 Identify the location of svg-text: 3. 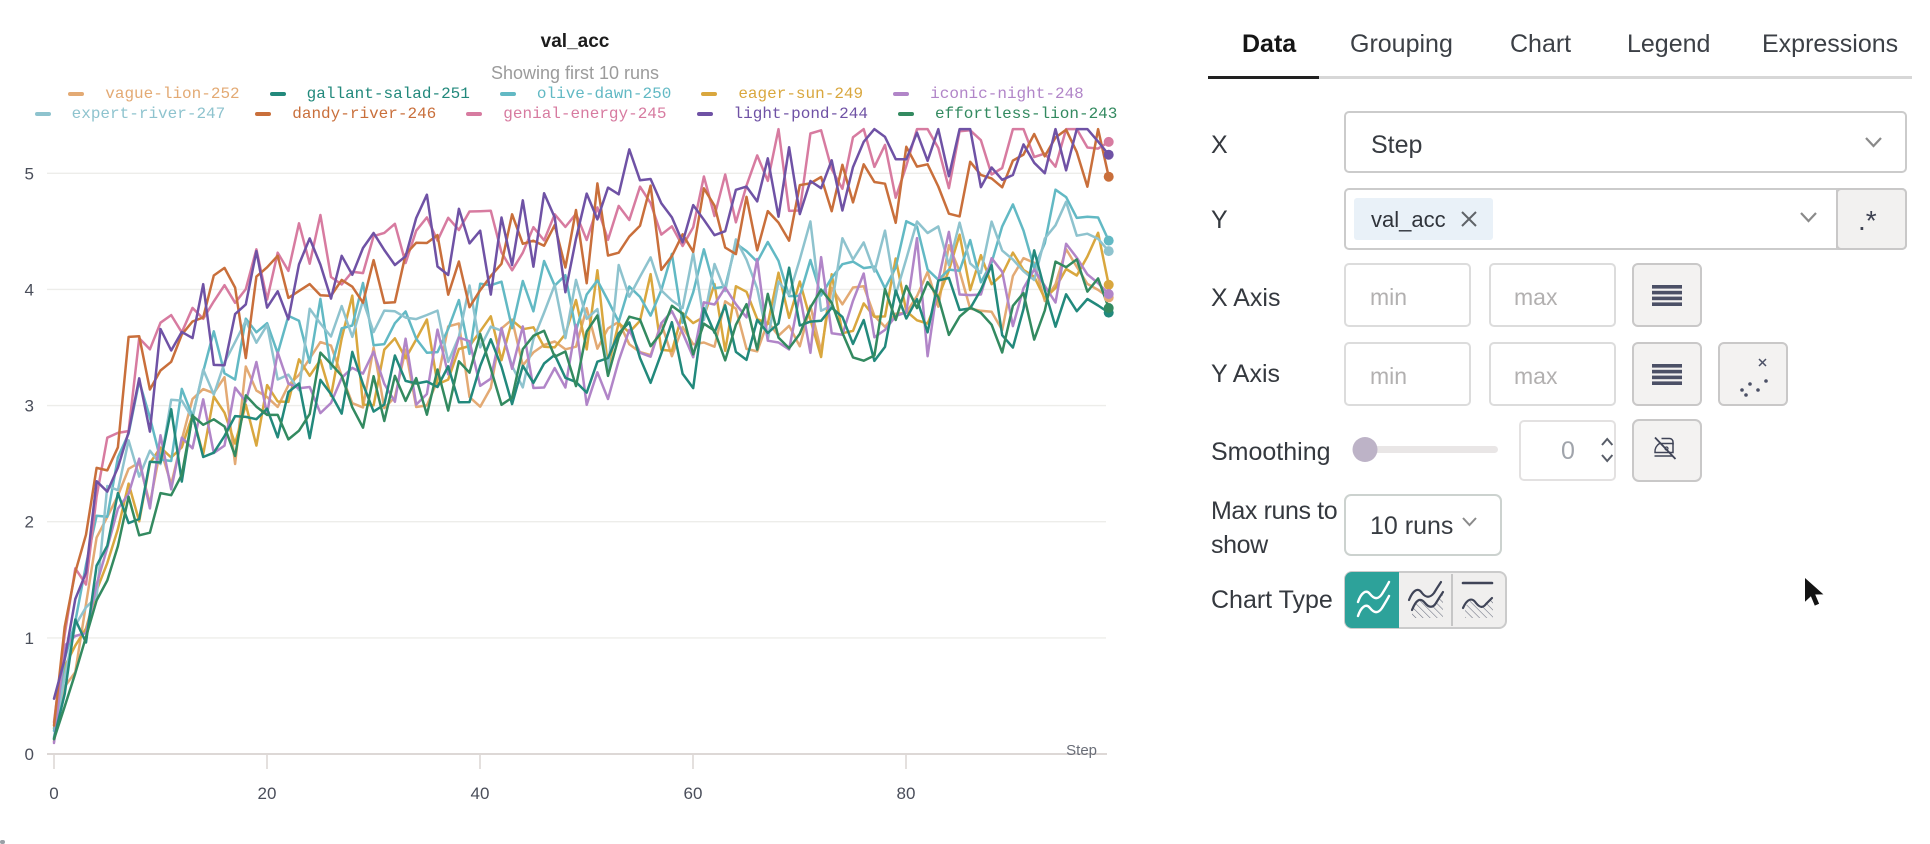
(29, 406).